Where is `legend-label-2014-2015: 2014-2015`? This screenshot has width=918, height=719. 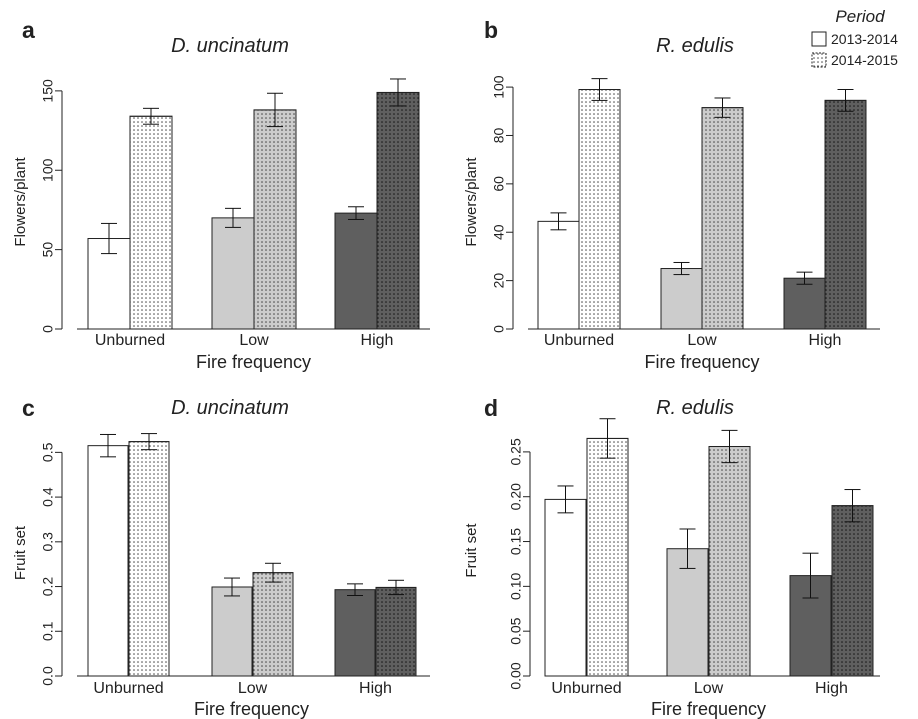
legend-label-2014-2015: 2014-2015 is located at coordinates (864, 60).